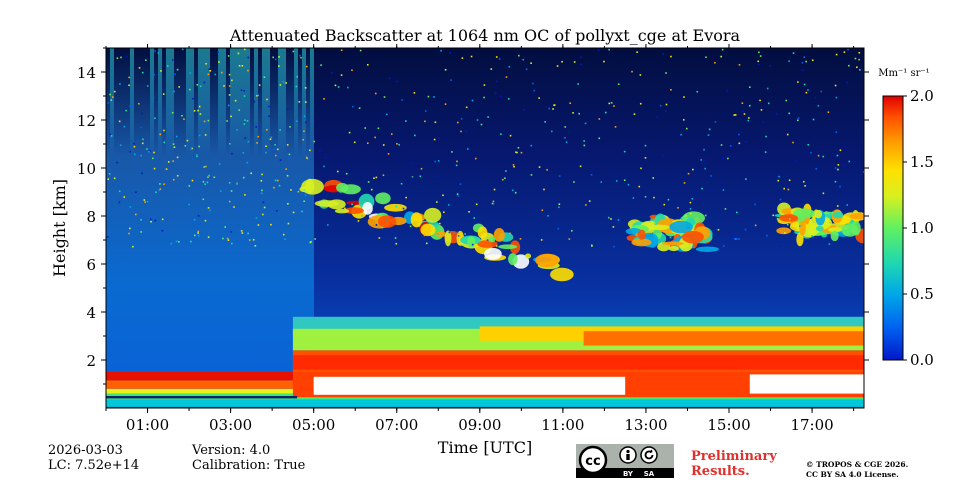 This screenshot has width=960, height=480. Describe the element at coordinates (649, 455) in the screenshot. I see `sa-share-icon` at that location.